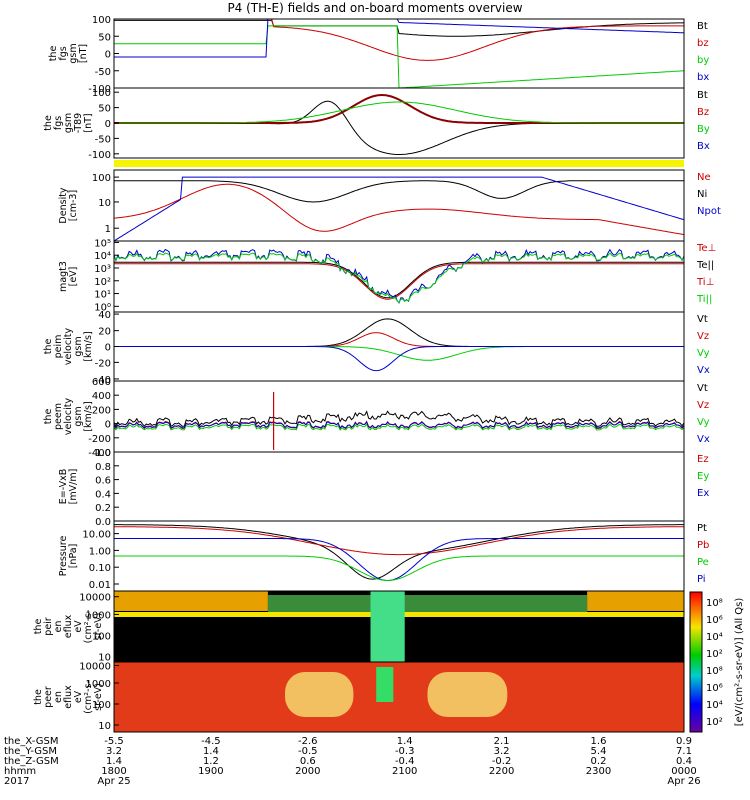  What do you see at coordinates (705, 265) in the screenshot?
I see `legend-temperature: Te||` at bounding box center [705, 265].